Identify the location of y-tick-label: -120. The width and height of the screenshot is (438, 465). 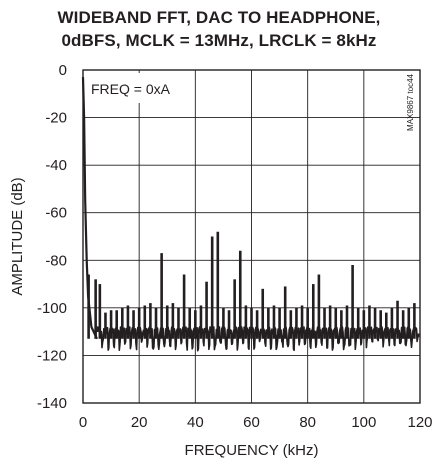
(52, 355).